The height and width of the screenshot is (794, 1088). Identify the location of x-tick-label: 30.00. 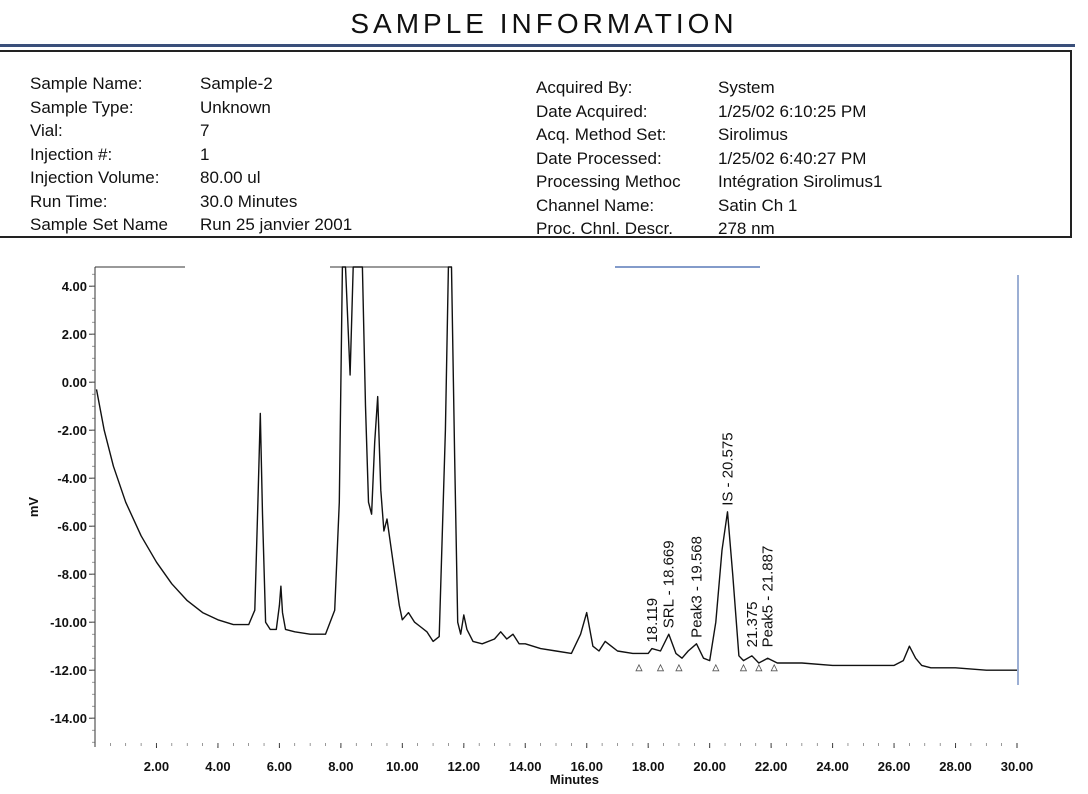
(1017, 766).